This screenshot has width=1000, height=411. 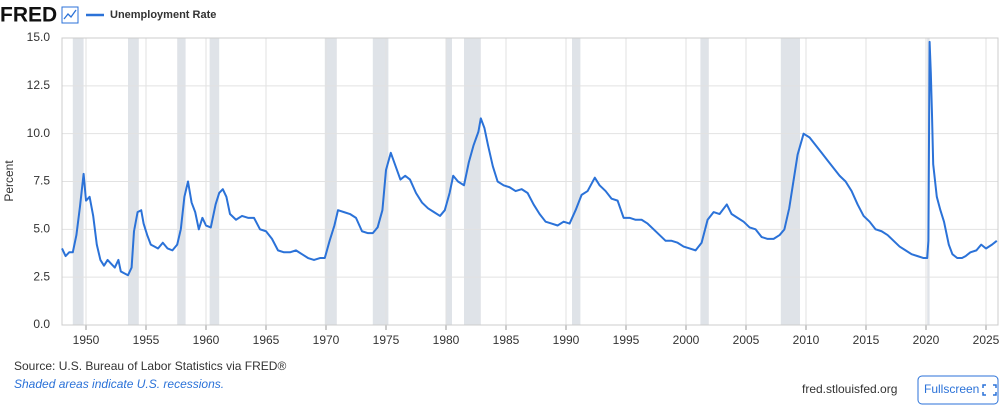 What do you see at coordinates (86, 340) in the screenshot?
I see `x-tick-label: 1950` at bounding box center [86, 340].